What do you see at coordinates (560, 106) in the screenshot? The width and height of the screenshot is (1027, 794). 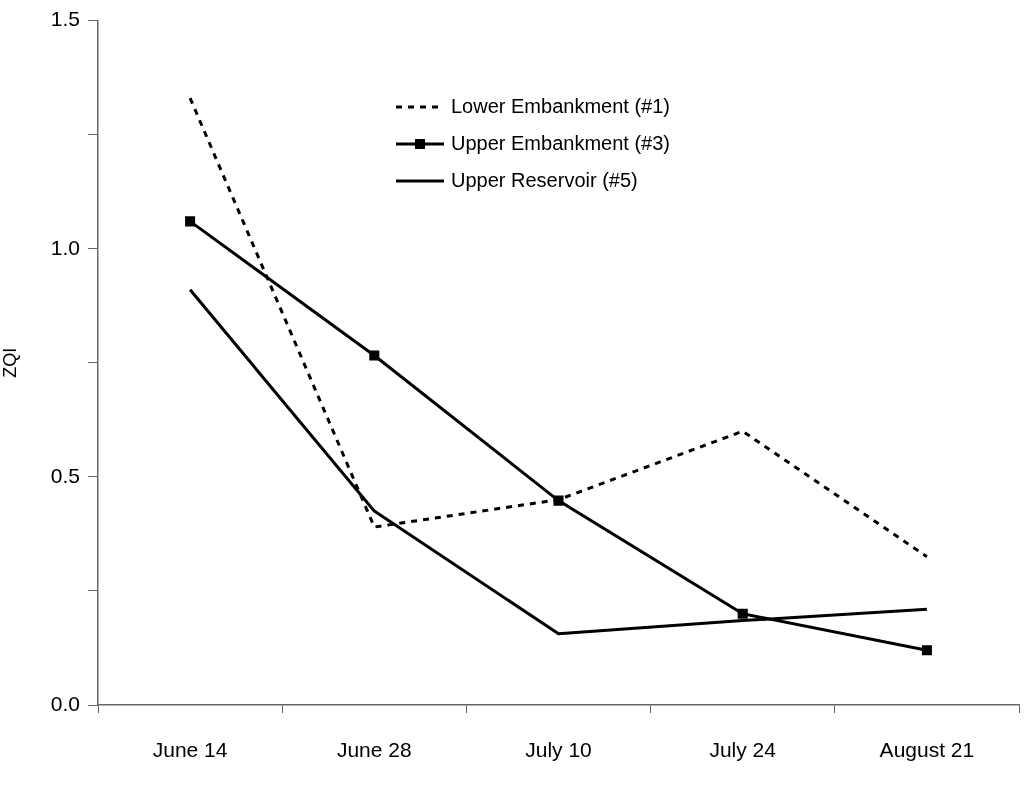 I see `legend-label: Lower Embankment (#1)` at bounding box center [560, 106].